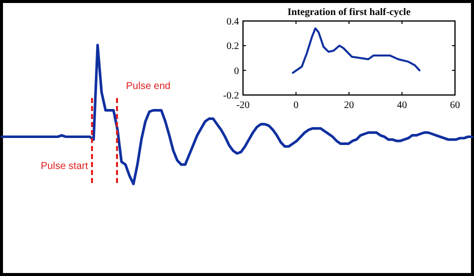  I want to click on x-tick-label: 40, so click(402, 105).